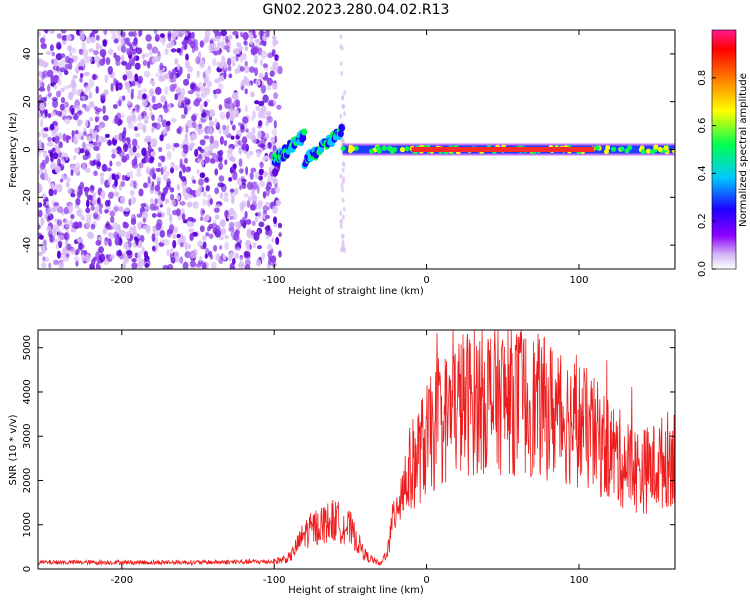 The width and height of the screenshot is (750, 600). Describe the element at coordinates (379, 151) in the screenshot. I see `heatmap-band-cell` at that location.